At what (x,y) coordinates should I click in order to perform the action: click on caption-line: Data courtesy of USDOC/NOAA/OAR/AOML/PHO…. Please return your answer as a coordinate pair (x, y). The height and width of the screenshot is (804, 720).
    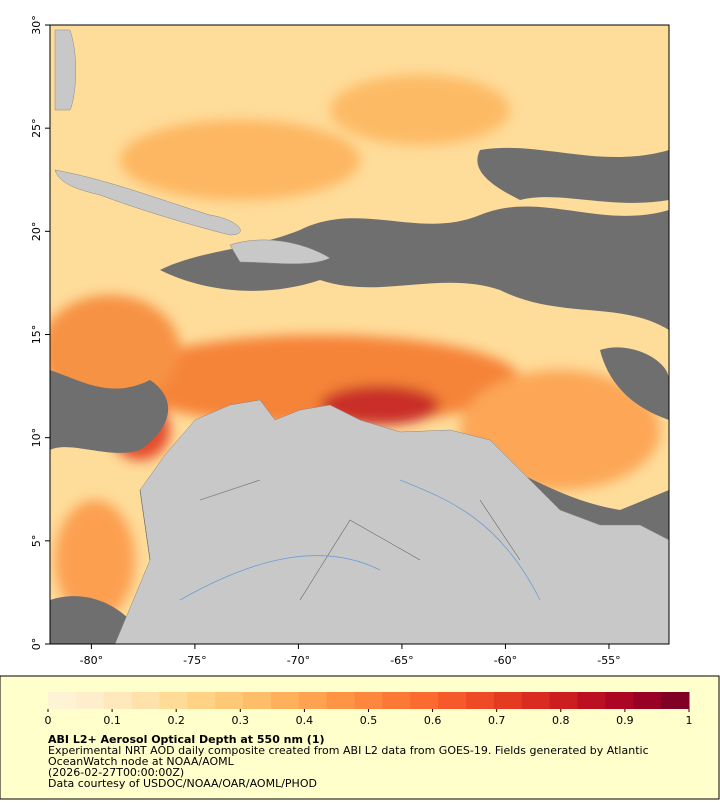
    Looking at the image, I should click on (182, 783).